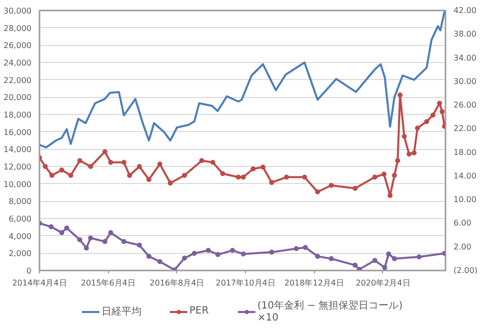  Describe the element at coordinates (463, 247) in the screenshot. I see `y2-tick-label: 2.00` at that location.